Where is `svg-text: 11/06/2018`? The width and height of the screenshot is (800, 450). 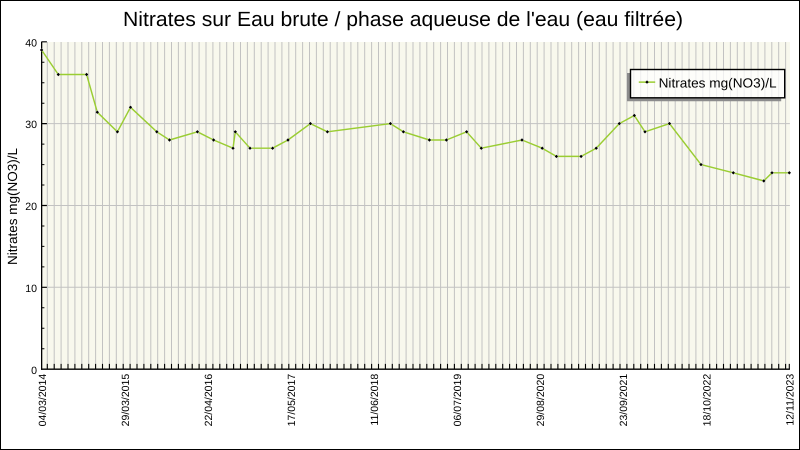 svg-text: 11/06/2018 is located at coordinates (375, 400).